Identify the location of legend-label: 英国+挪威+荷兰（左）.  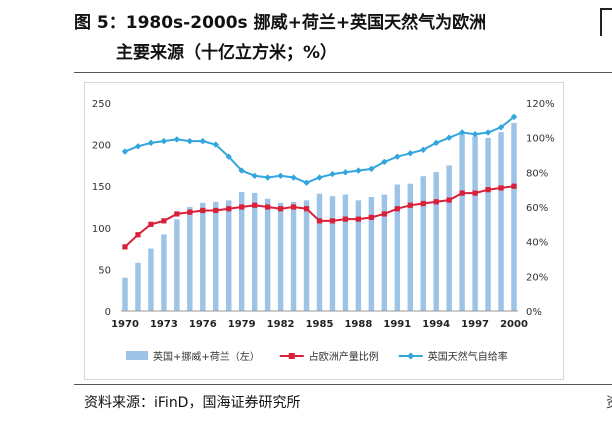
(206, 356).